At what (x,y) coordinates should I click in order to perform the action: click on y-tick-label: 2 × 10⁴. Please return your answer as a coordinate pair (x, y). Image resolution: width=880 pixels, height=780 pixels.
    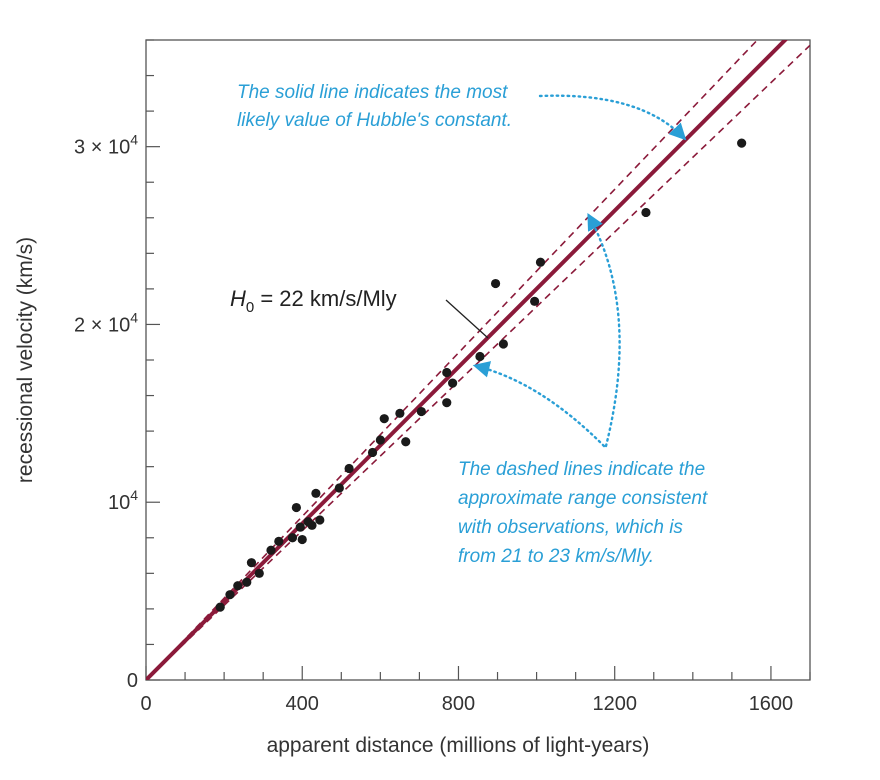
    Looking at the image, I should click on (106, 322).